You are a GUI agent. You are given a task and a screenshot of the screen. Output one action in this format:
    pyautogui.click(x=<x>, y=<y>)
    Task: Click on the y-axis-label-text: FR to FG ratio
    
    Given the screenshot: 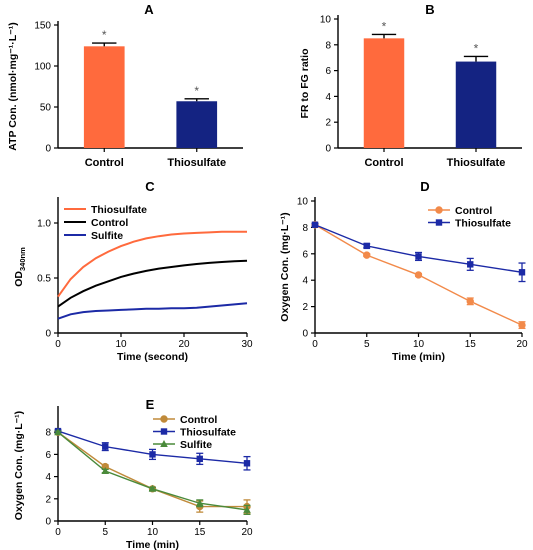 What is the action you would take?
    pyautogui.click(x=305, y=84)
    